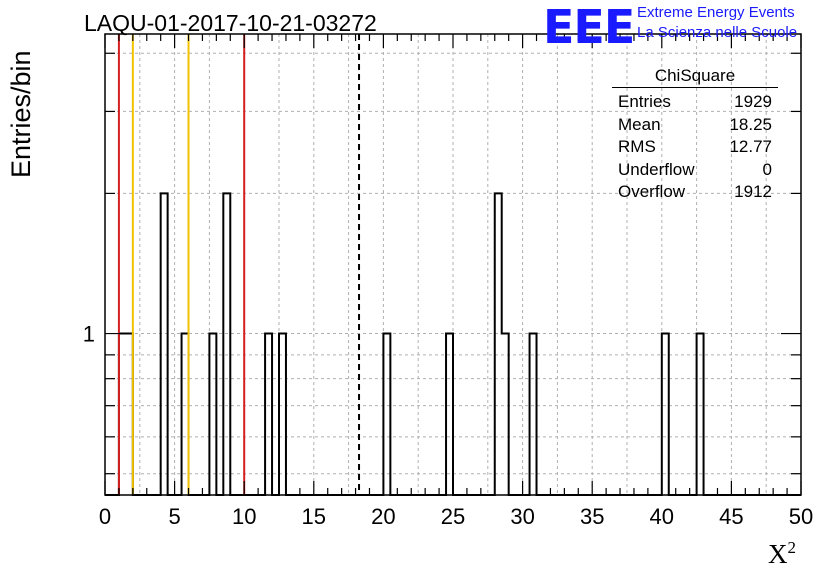 The width and height of the screenshot is (836, 572). I want to click on x-axis-label: X2, so click(782, 554).